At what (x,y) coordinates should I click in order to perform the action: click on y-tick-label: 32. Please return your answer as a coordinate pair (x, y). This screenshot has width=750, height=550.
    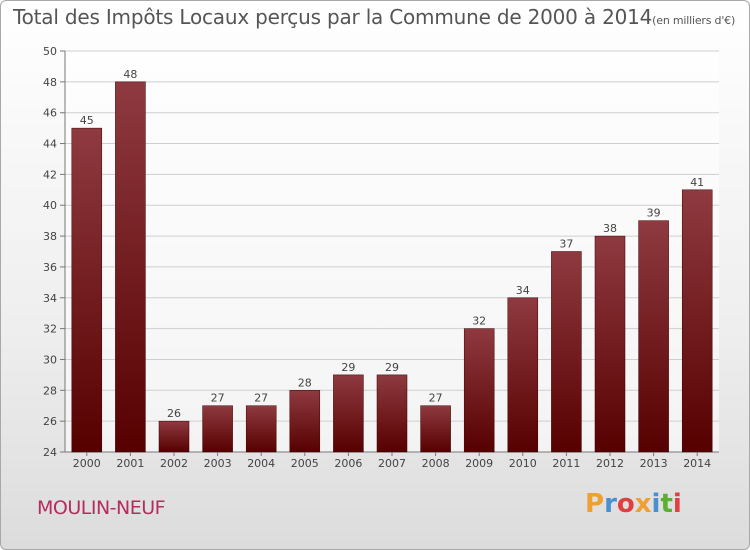
    Looking at the image, I should click on (50, 329).